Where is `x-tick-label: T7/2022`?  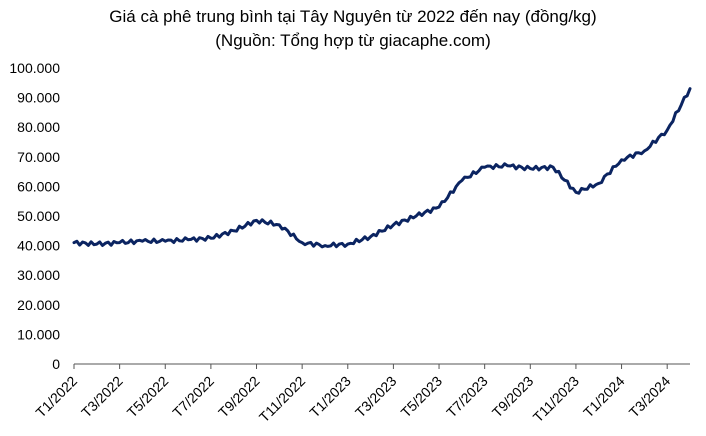
x-tick-label: T7/2022 is located at coordinates (193, 397).